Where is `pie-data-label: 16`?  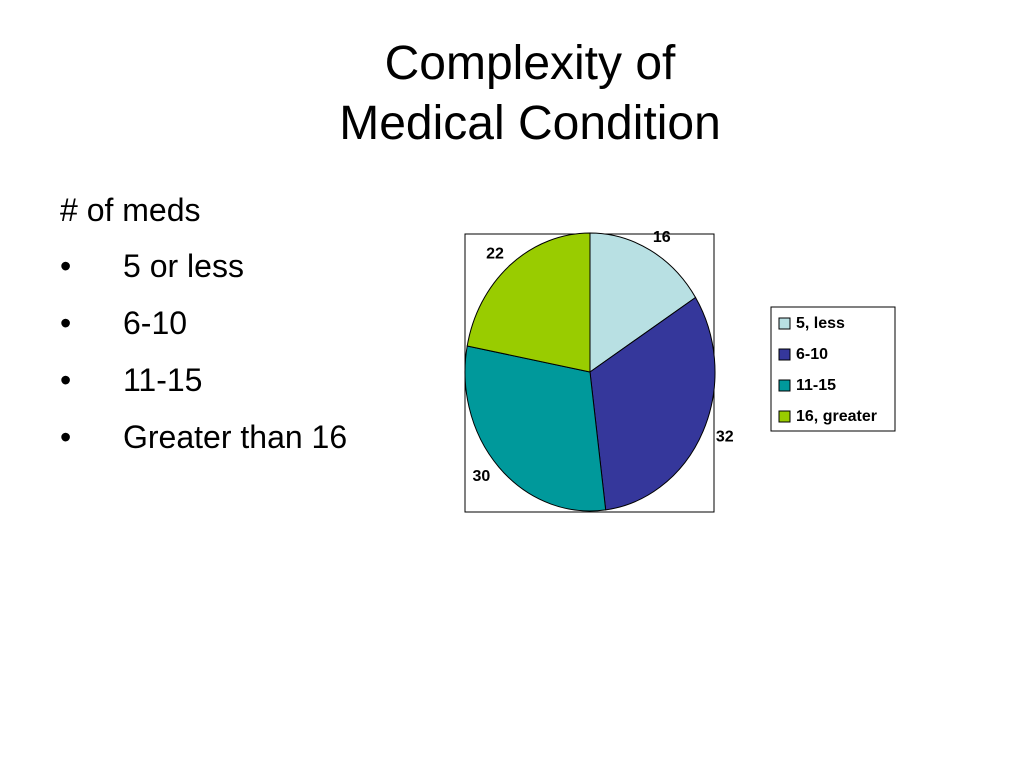 pie-data-label: 16 is located at coordinates (662, 237).